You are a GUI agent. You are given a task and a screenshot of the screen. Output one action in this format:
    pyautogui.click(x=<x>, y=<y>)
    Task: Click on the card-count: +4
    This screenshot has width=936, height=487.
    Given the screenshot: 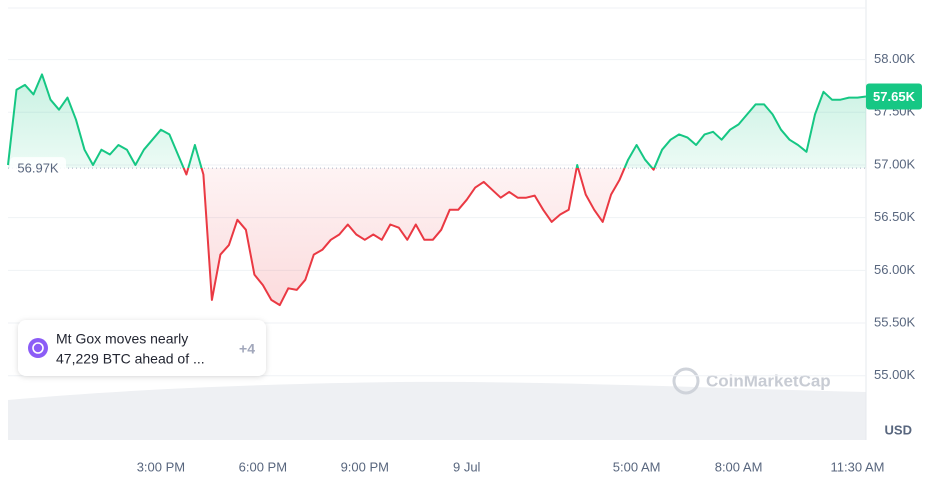 What is the action you would take?
    pyautogui.click(x=247, y=349)
    